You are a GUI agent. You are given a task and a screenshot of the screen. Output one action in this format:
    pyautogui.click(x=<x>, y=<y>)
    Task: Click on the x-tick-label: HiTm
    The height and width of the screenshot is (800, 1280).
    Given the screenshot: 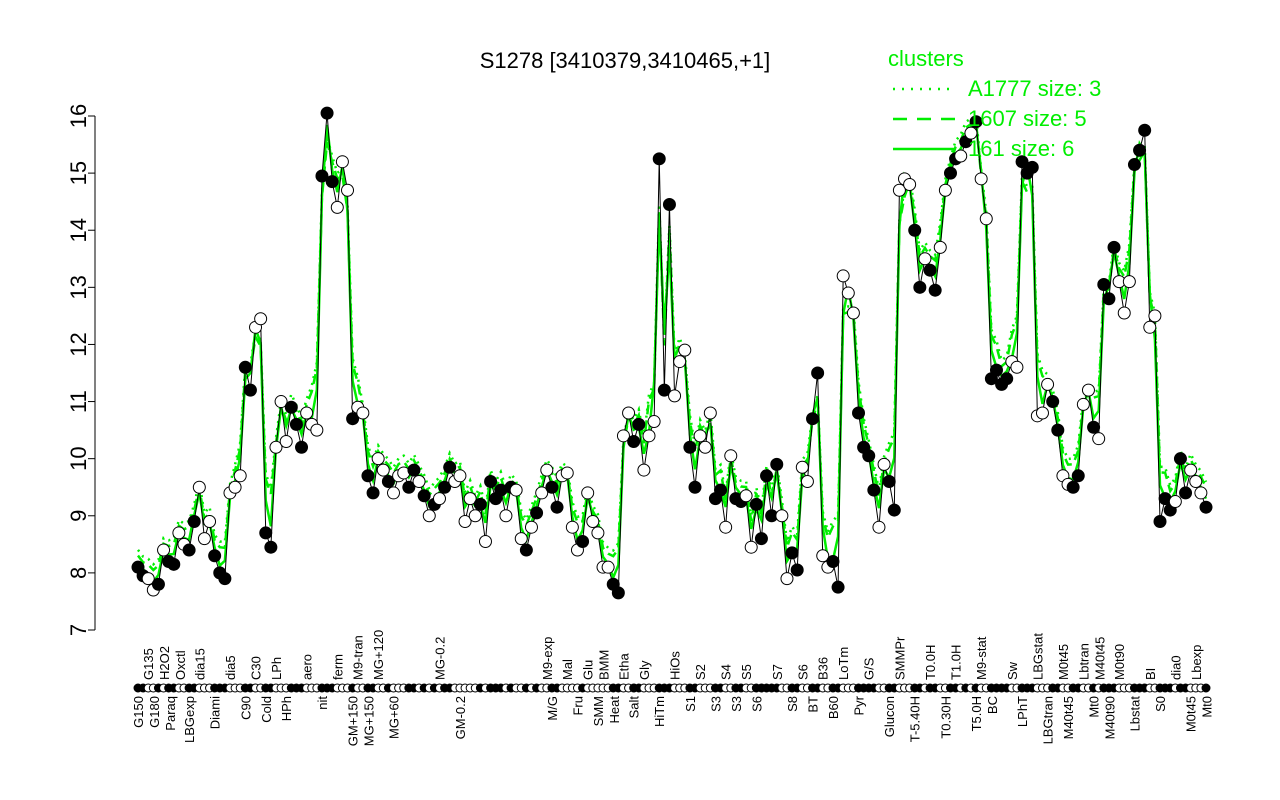 What is the action you would take?
    pyautogui.click(x=659, y=711)
    